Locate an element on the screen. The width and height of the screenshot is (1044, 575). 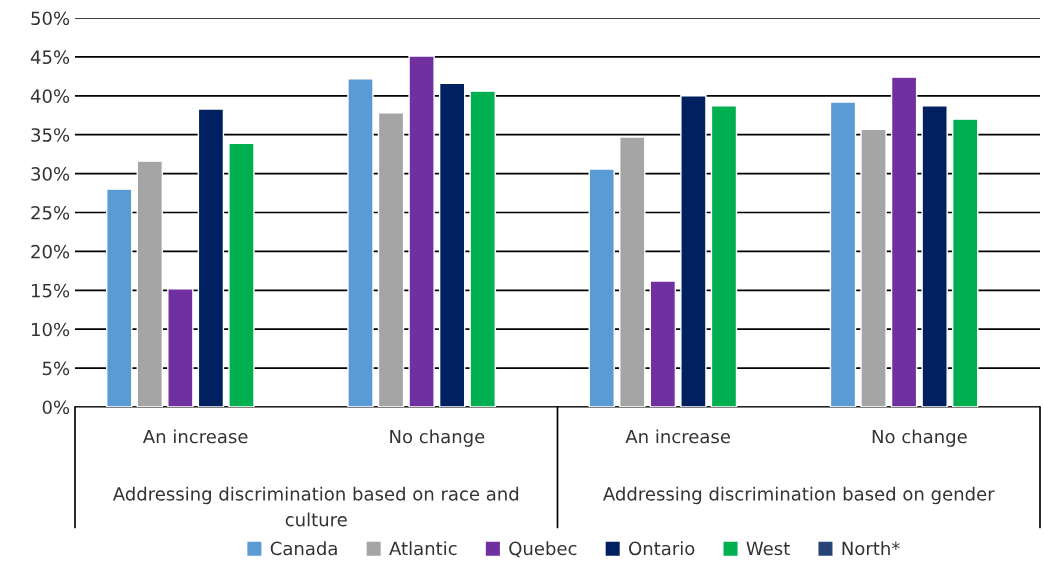
legend-label: Atlantic is located at coordinates (423, 548).